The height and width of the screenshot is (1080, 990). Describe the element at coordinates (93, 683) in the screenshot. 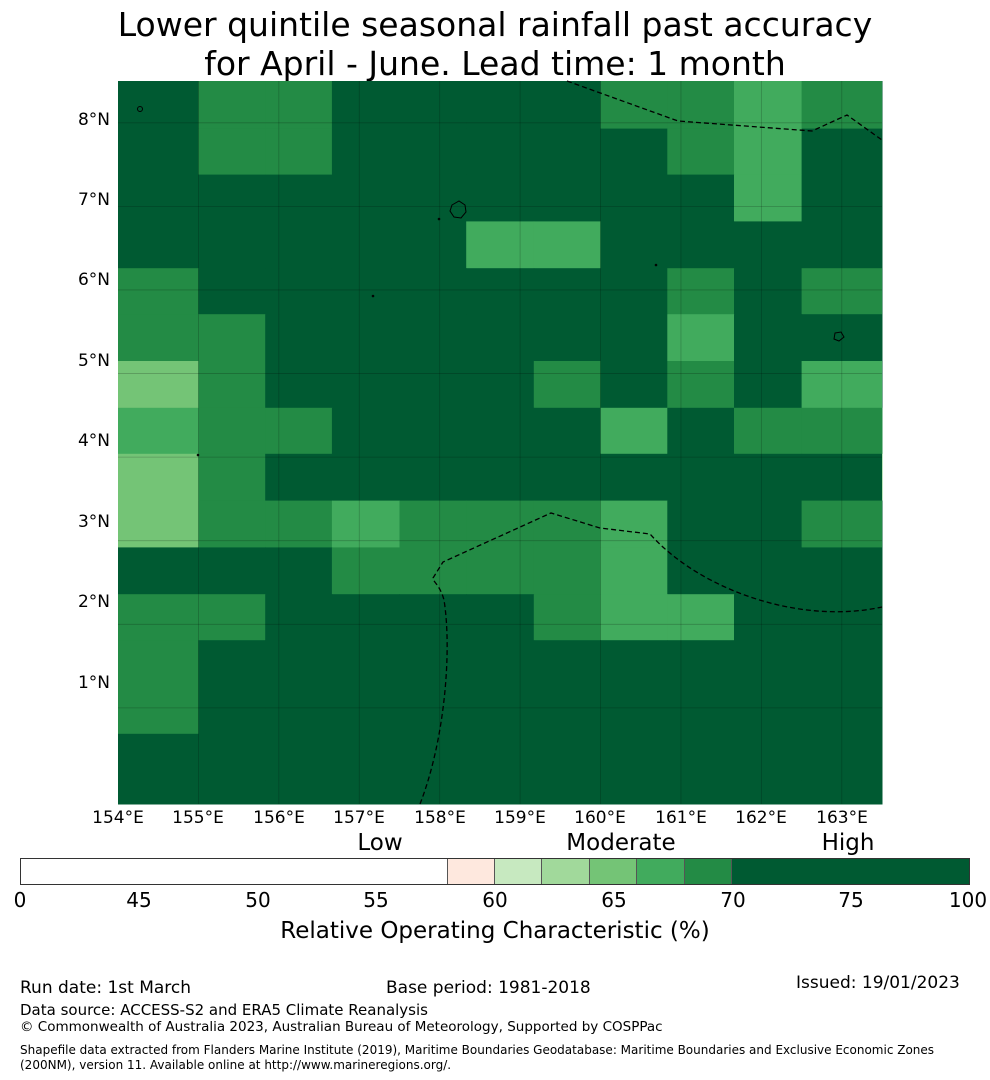

I see `lat-label: 1°N` at that location.